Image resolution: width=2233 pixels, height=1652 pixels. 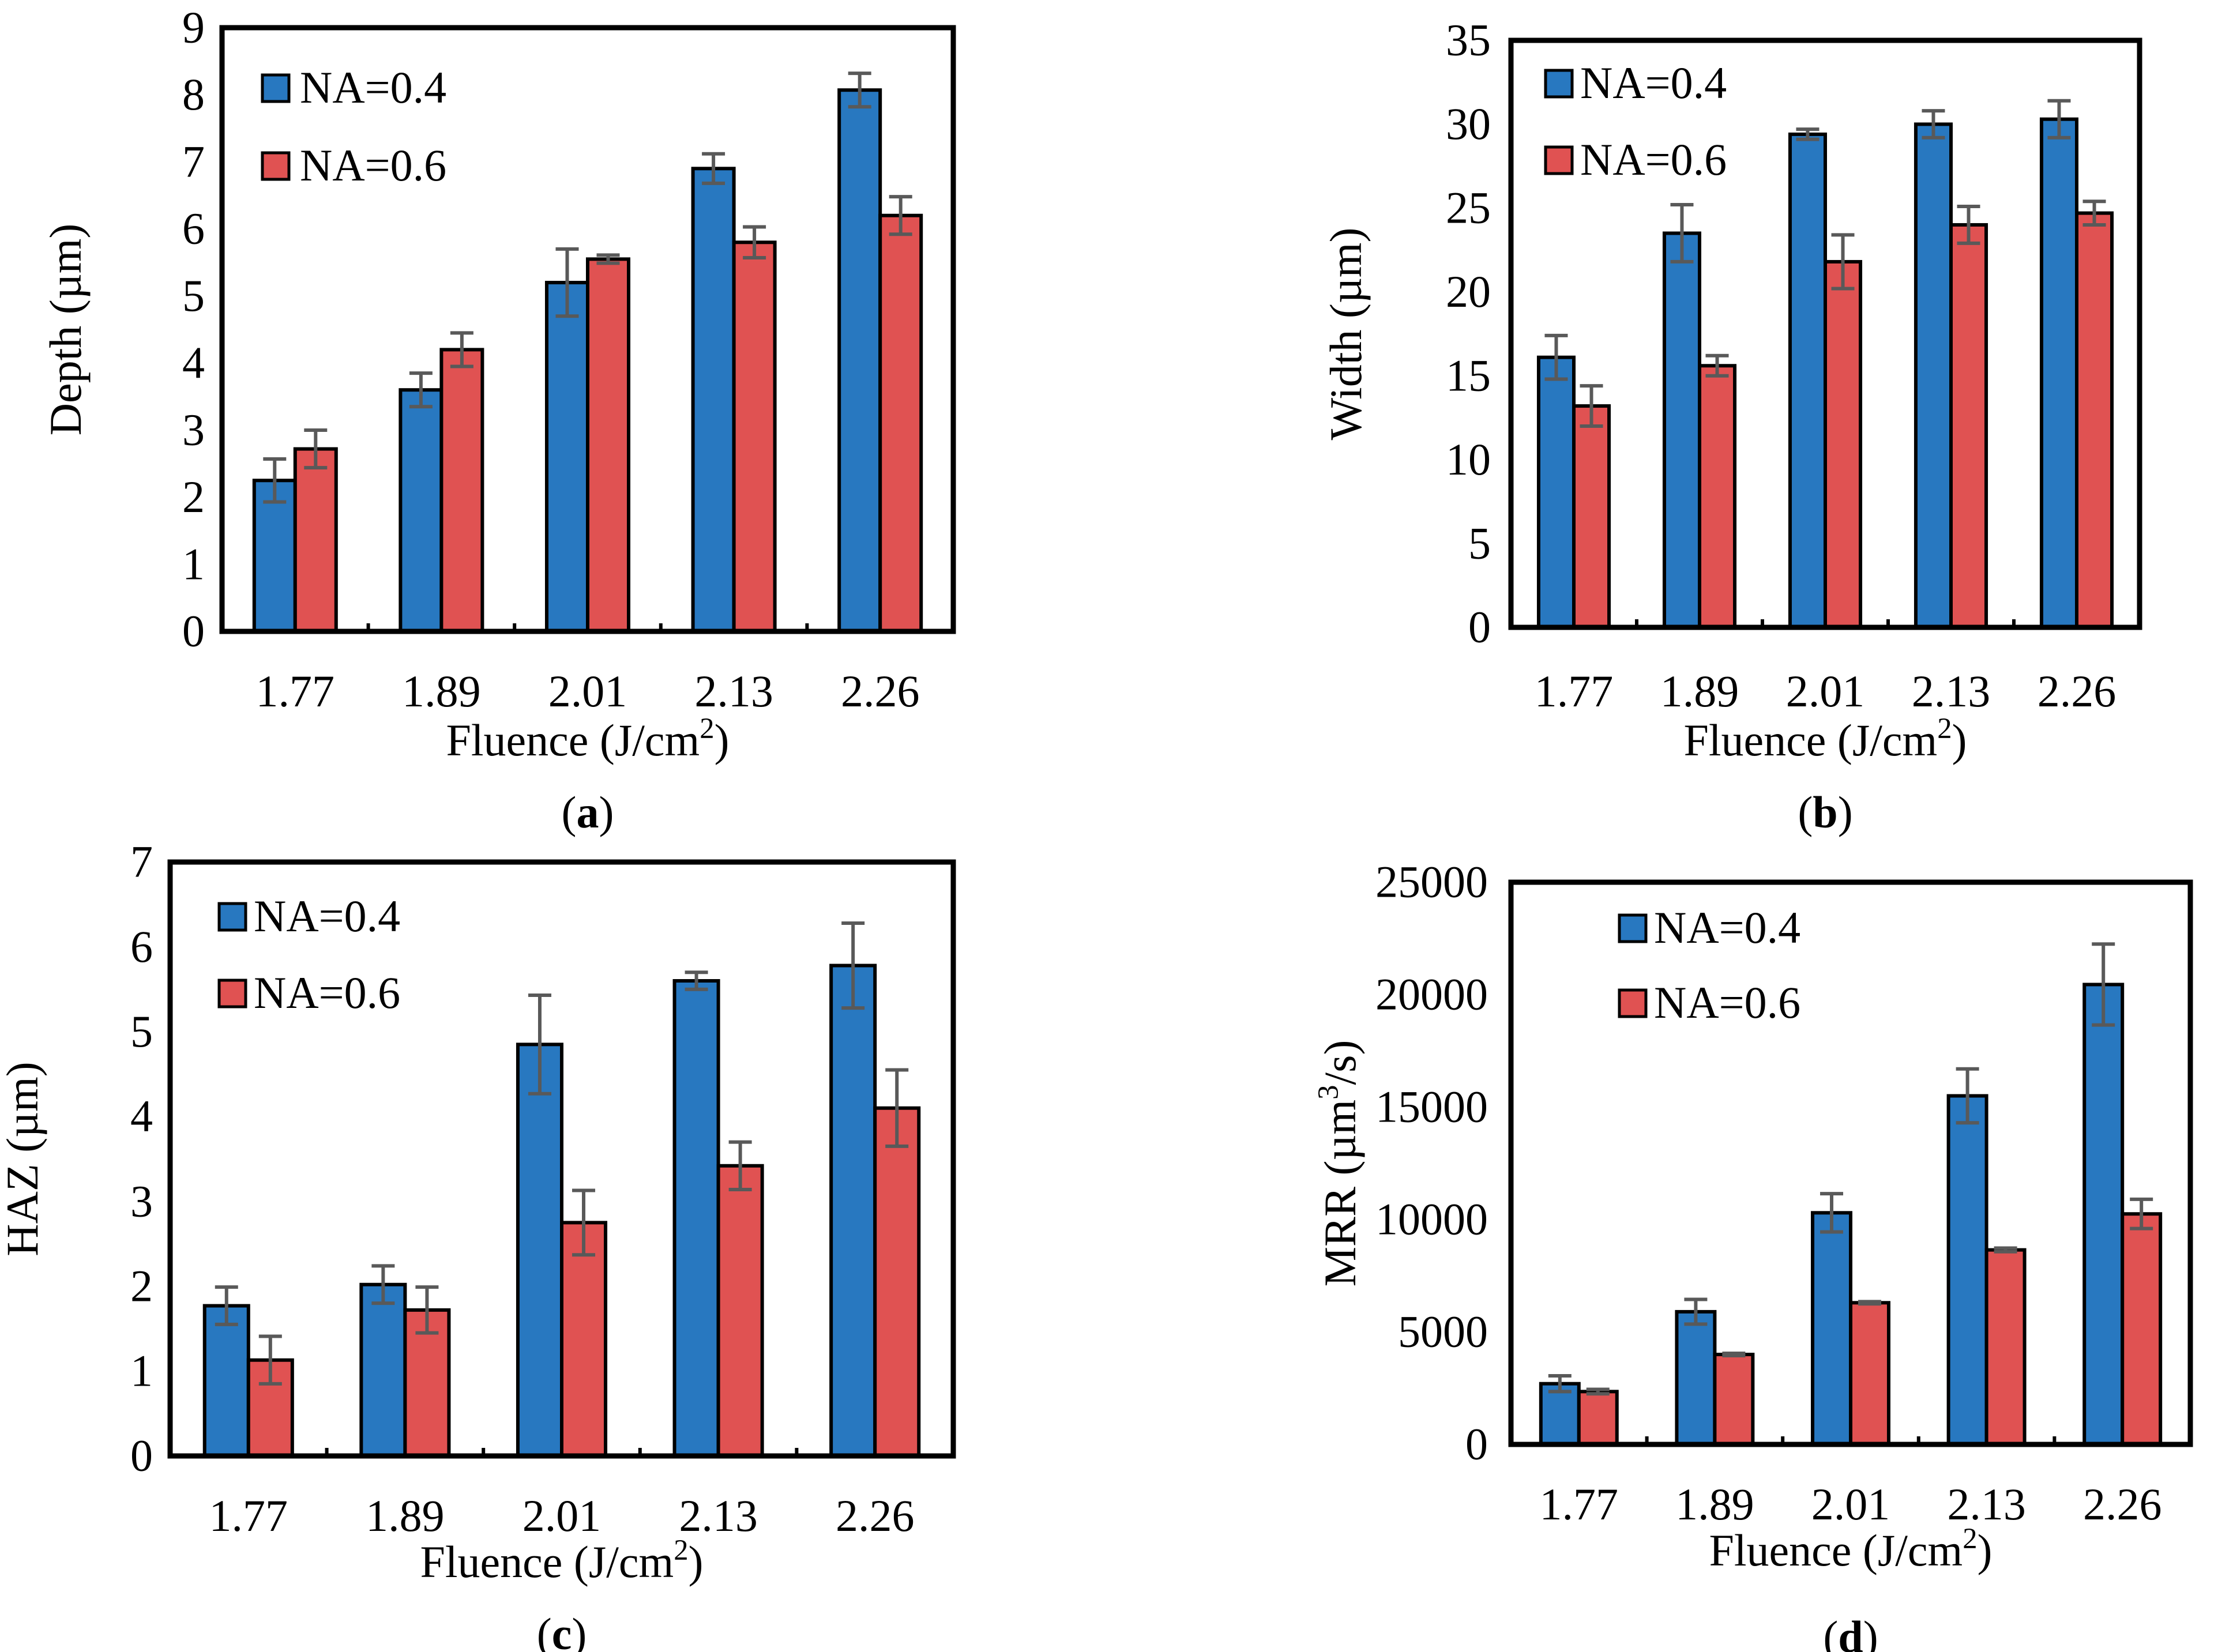 What do you see at coordinates (1468, 375) in the screenshot?
I see `y-tick-label: 15` at bounding box center [1468, 375].